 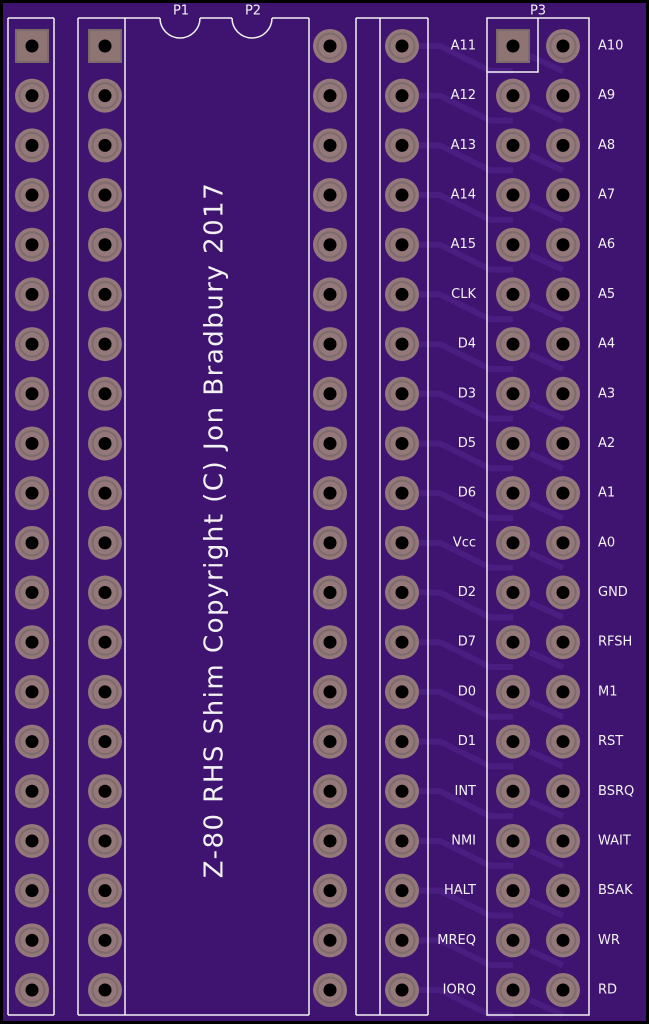 What do you see at coordinates (606, 145) in the screenshot?
I see `pin-label: A8` at bounding box center [606, 145].